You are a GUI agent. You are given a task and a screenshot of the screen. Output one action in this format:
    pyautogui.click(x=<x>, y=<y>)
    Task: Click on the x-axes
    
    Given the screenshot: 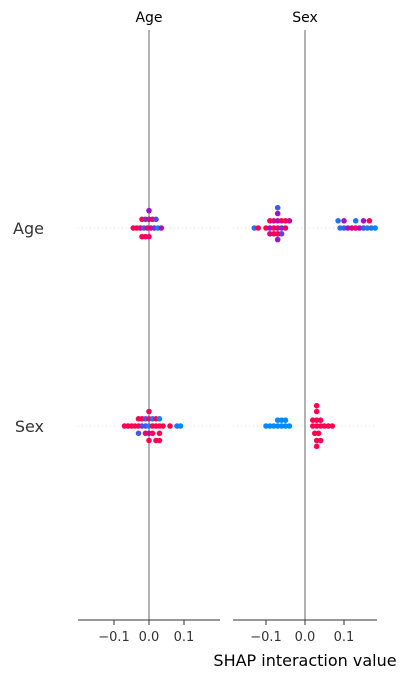 What is the action you would take?
    pyautogui.click(x=227, y=622)
    